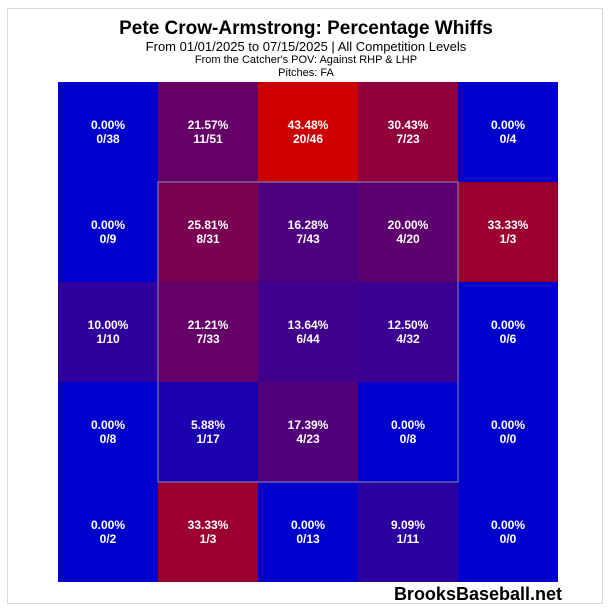 The image size is (612, 611). Describe the element at coordinates (306, 73) in the screenshot. I see `pitches-note: Pitches: FA` at that location.